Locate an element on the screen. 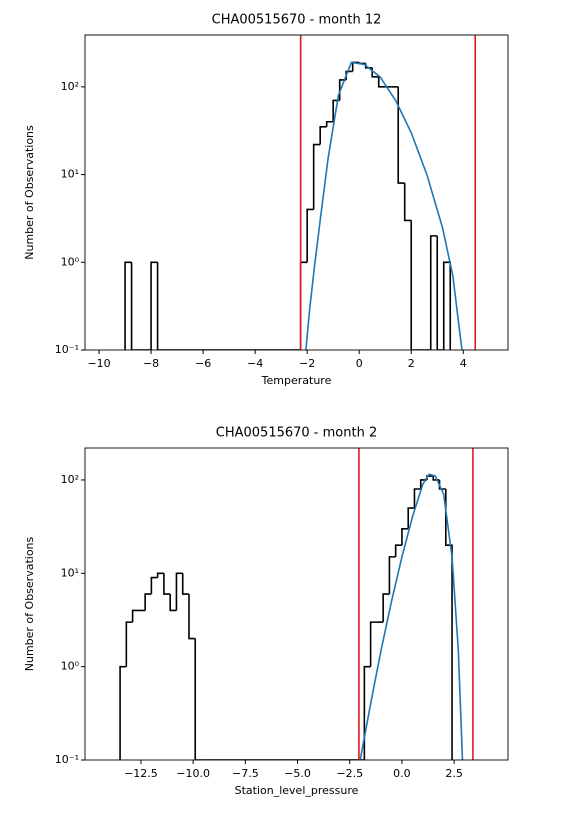 The height and width of the screenshot is (824, 563). chart-title: CHA00515670 - month 2 is located at coordinates (296, 433).